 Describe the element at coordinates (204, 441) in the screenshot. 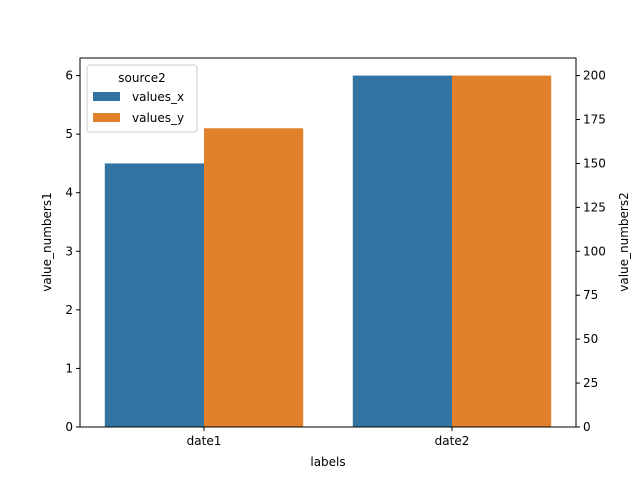

I see `x-tick-label: date1` at that location.